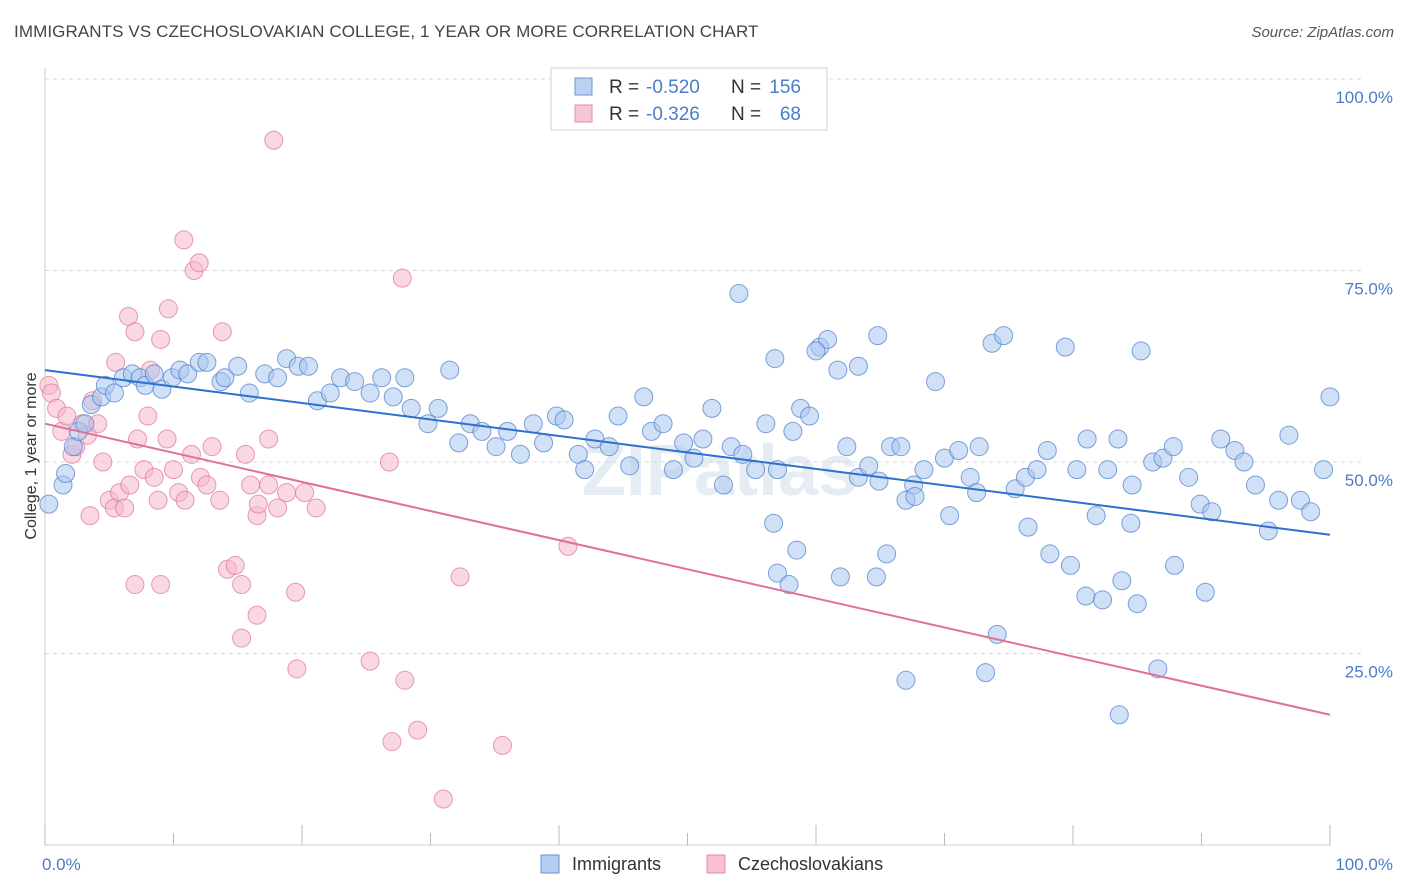 The width and height of the screenshot is (1406, 892). I want to click on x-tick-label: 100.0%, so click(1364, 864).